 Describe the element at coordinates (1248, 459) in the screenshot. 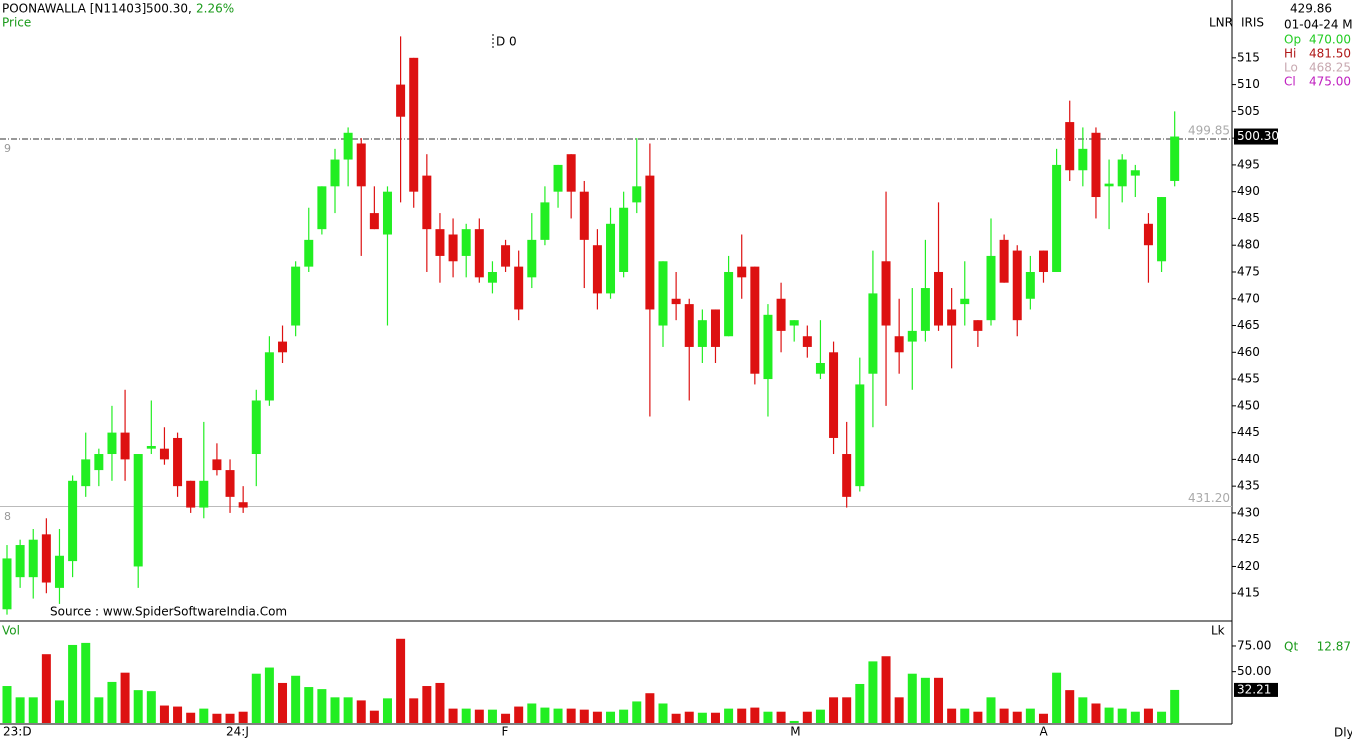

I see `y-tick-label: 440` at that location.